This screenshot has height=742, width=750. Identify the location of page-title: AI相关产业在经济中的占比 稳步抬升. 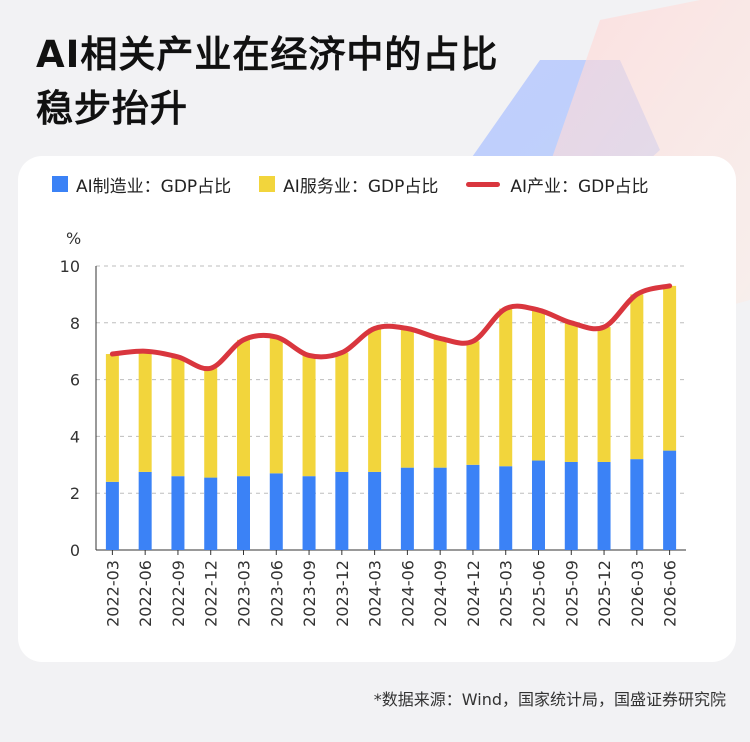
(267, 82).